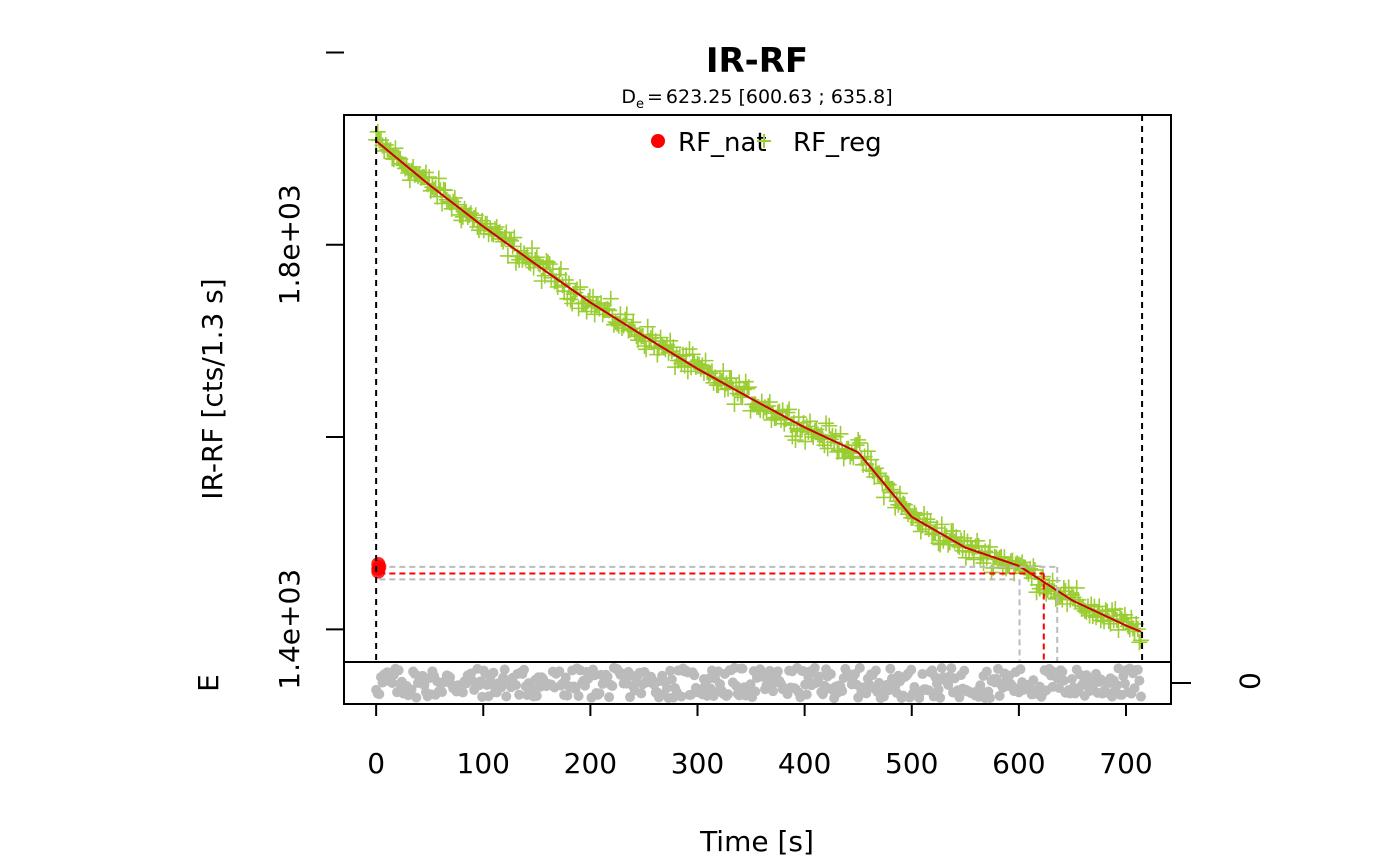 The width and height of the screenshot is (1400, 866). Describe the element at coordinates (655, 97) in the screenshot. I see `de-equals: =` at that location.